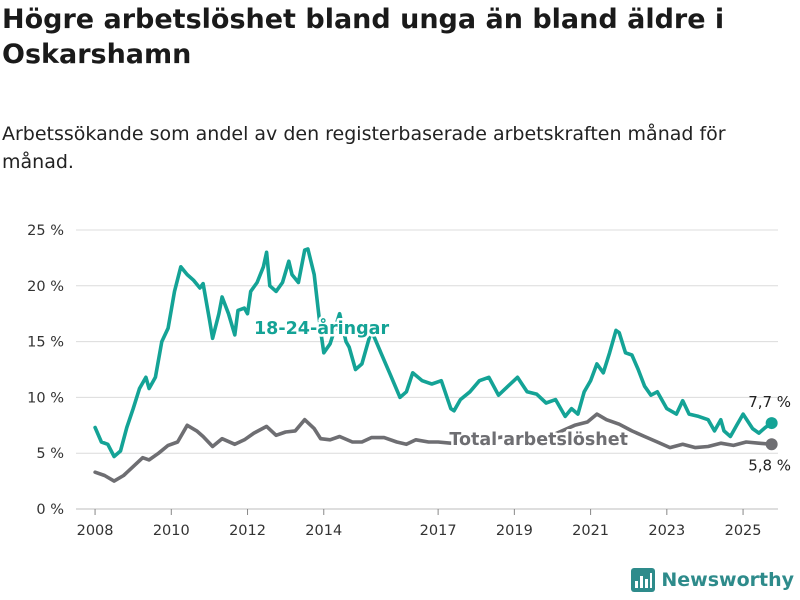 The image size is (800, 600). What do you see at coordinates (247, 531) in the screenshot?
I see `x-tick-label: 2012` at bounding box center [247, 531].